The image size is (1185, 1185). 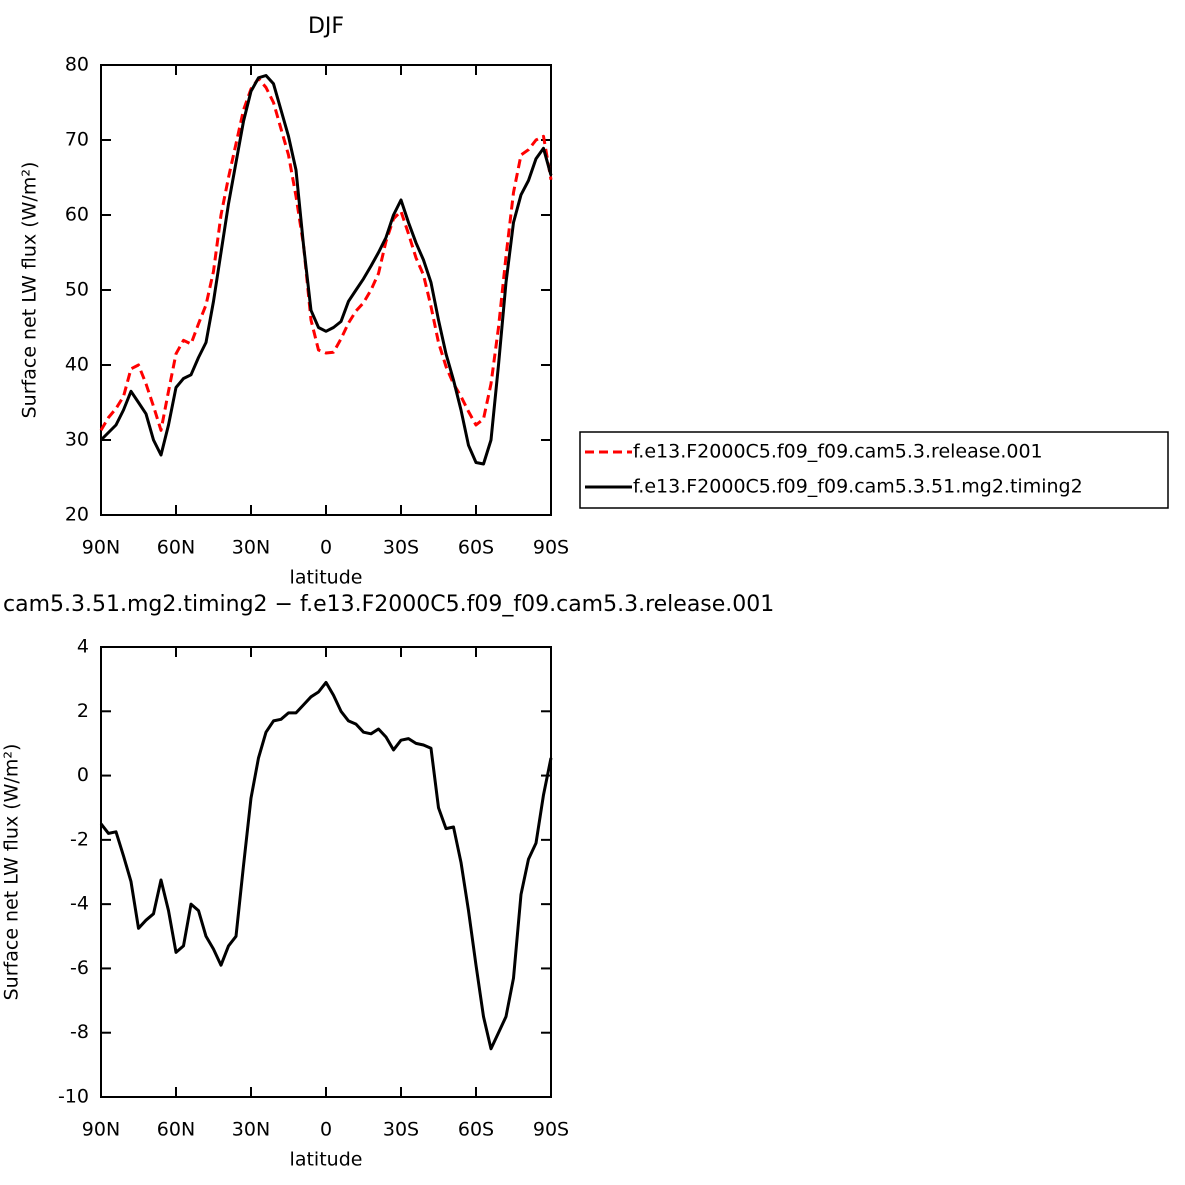 I want to click on y-tick-label: 40, so click(x=77, y=365).